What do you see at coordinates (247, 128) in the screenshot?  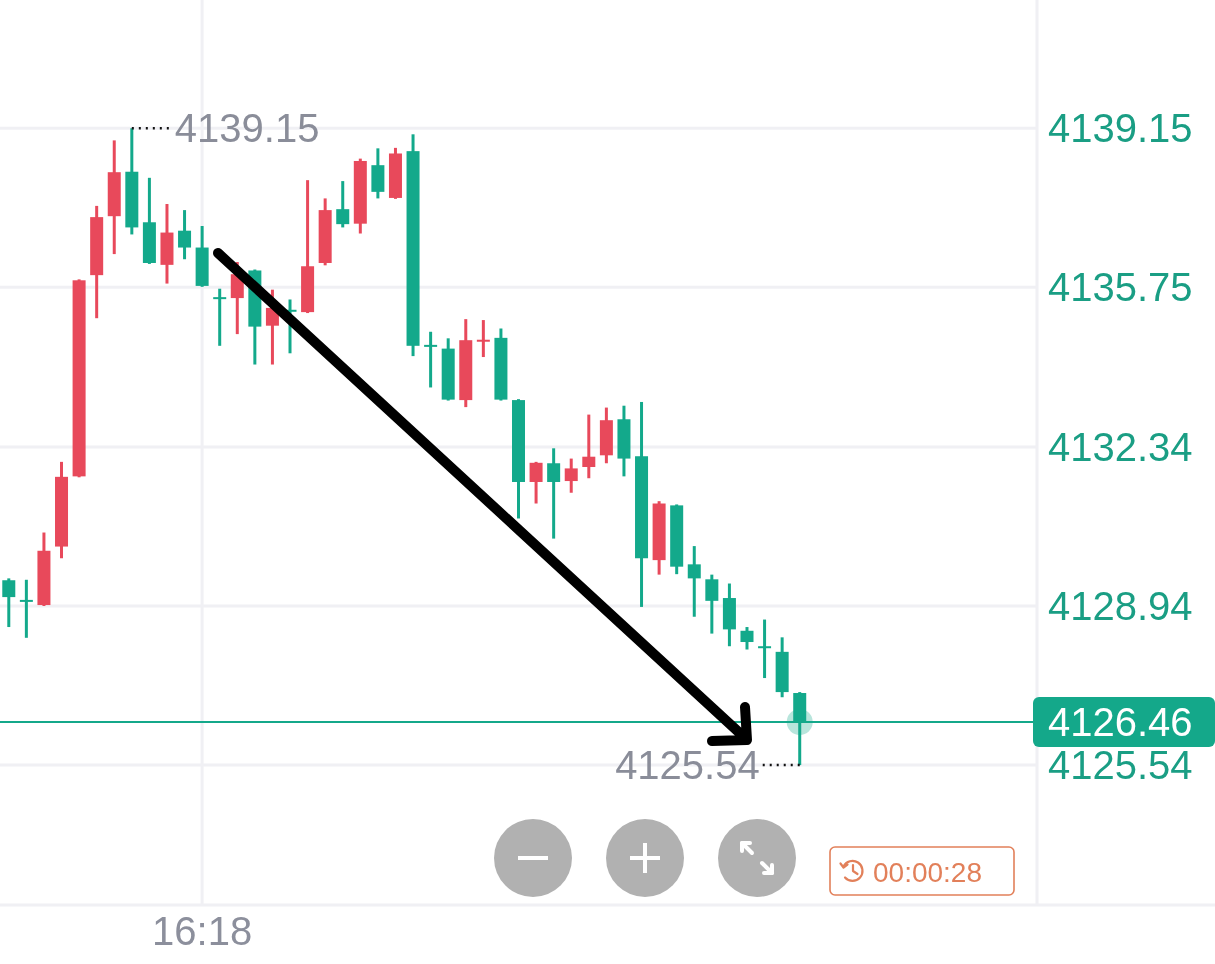 I see `annotation: 4139.15` at bounding box center [247, 128].